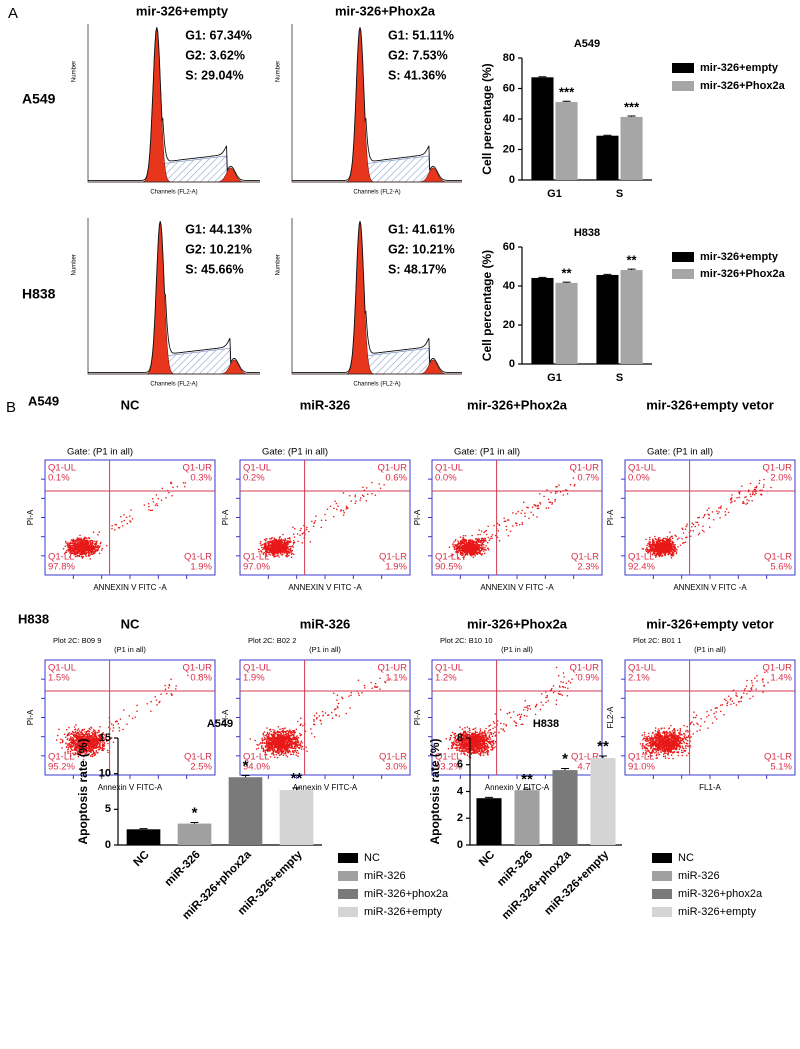 This screenshot has height=1049, width=800. What do you see at coordinates (403, 912) in the screenshot?
I see `legend-label: miR-326+empty` at bounding box center [403, 912].